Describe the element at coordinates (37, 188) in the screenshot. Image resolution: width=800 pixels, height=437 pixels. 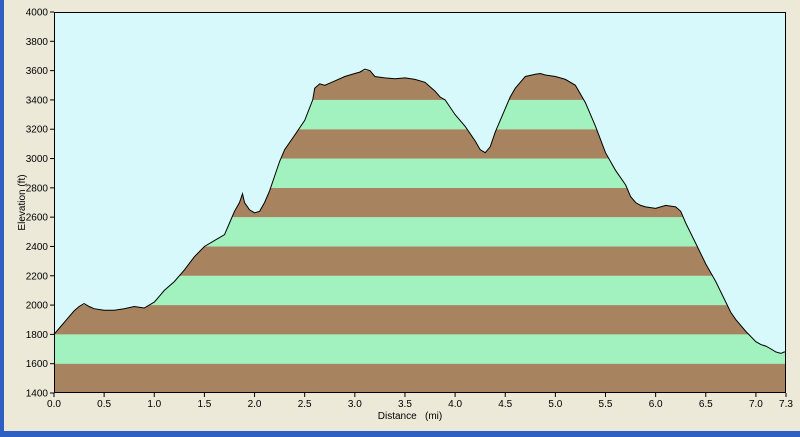
I see `y-tick-label: 2800` at that location.